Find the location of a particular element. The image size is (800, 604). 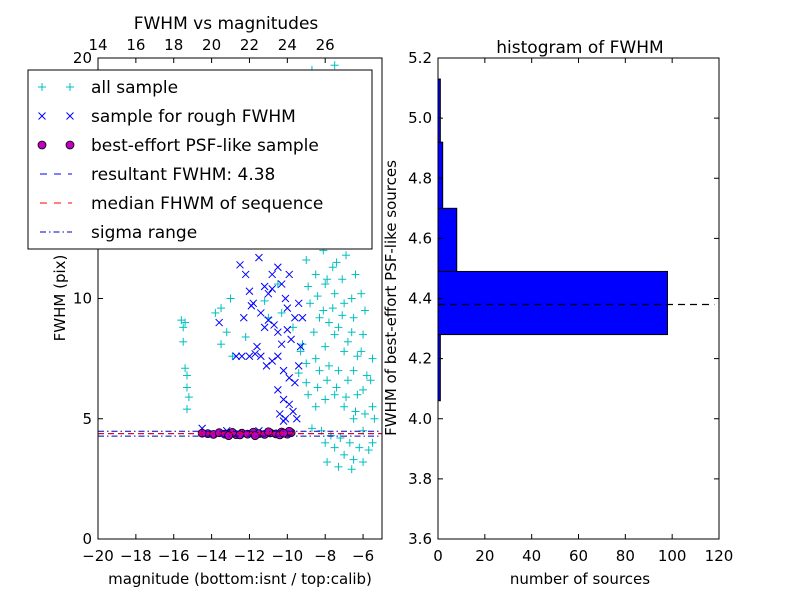

series-1-point-20-b is located at coordinates (257, 346).